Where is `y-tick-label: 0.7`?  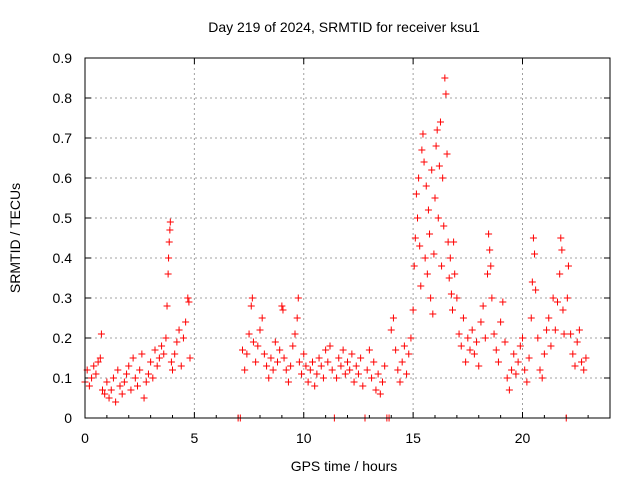
y-tick-label: 0.7 is located at coordinates (63, 138).